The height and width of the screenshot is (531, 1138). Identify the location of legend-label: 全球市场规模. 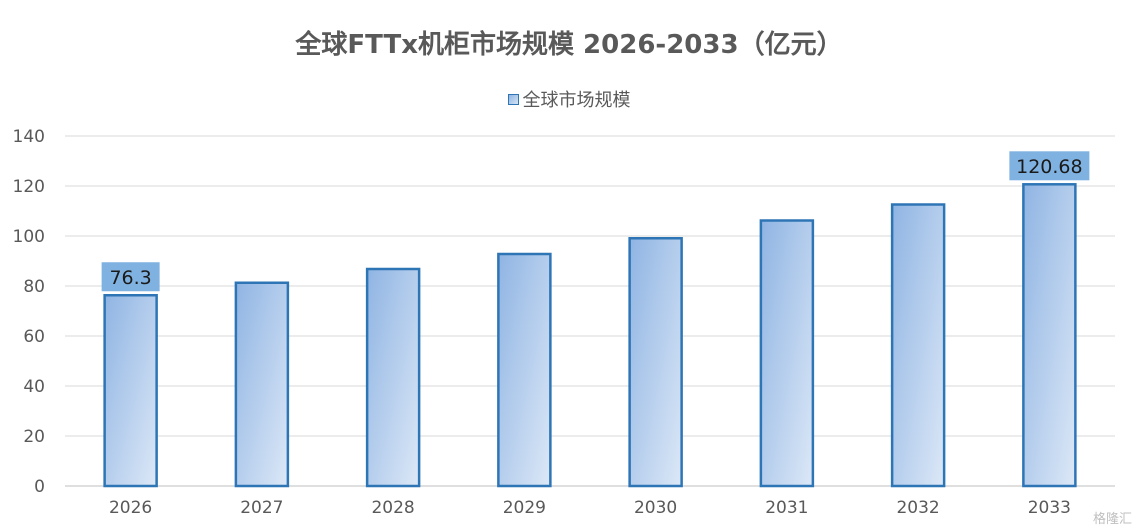
(576, 100).